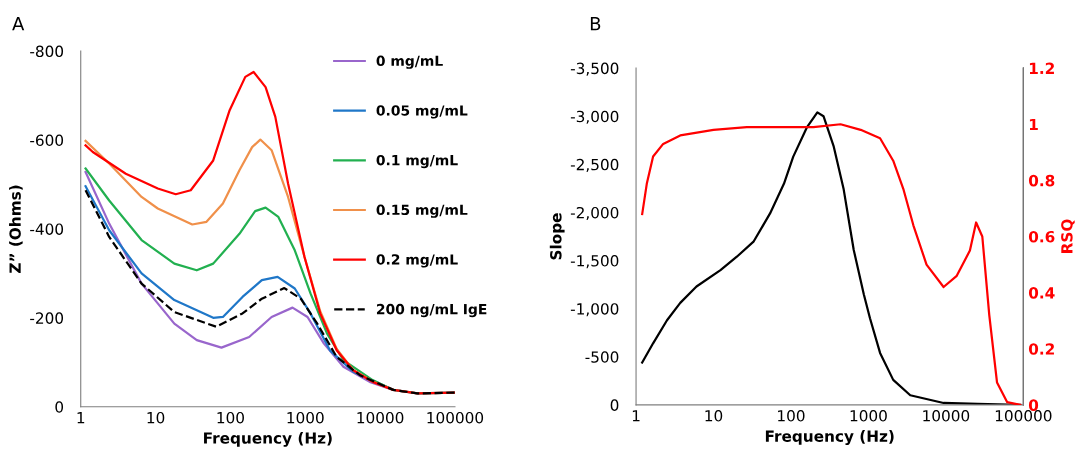 Image resolution: width=1091 pixels, height=473 pixels. Describe the element at coordinates (594, 165) in the screenshot. I see `y-tick-label: -2,500` at that location.